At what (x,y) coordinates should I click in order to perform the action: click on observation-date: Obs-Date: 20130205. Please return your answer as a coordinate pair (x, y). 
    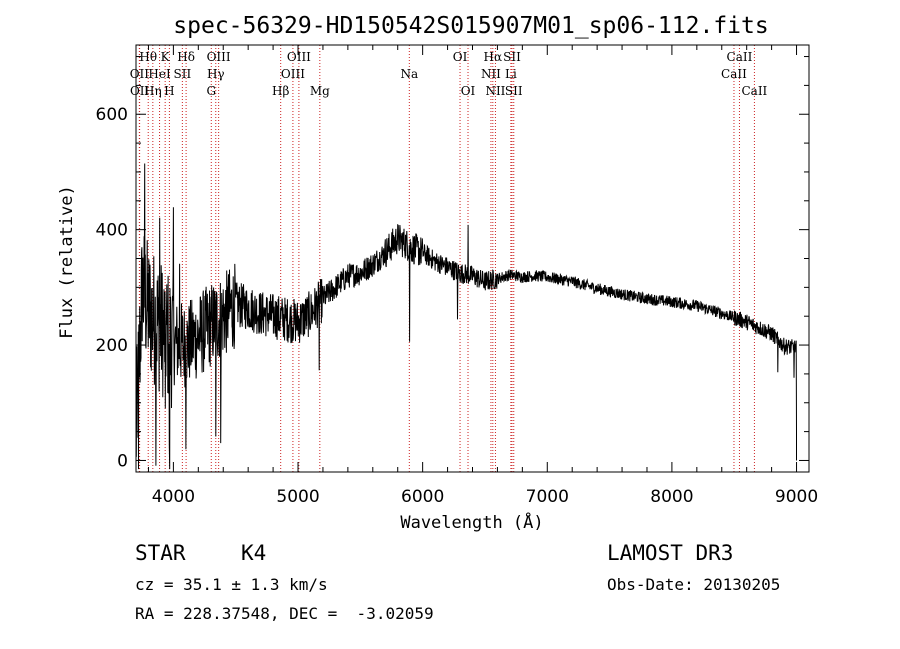
    Looking at the image, I should click on (694, 584).